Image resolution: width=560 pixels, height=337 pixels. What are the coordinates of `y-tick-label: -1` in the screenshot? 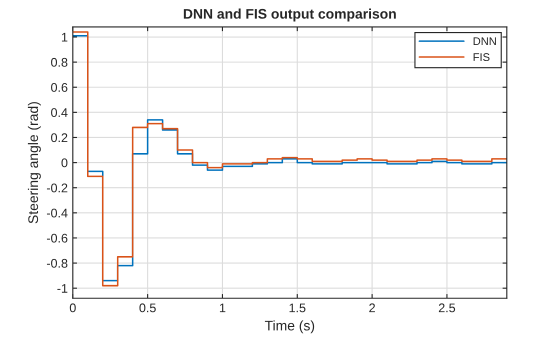 It's located at (62, 288).